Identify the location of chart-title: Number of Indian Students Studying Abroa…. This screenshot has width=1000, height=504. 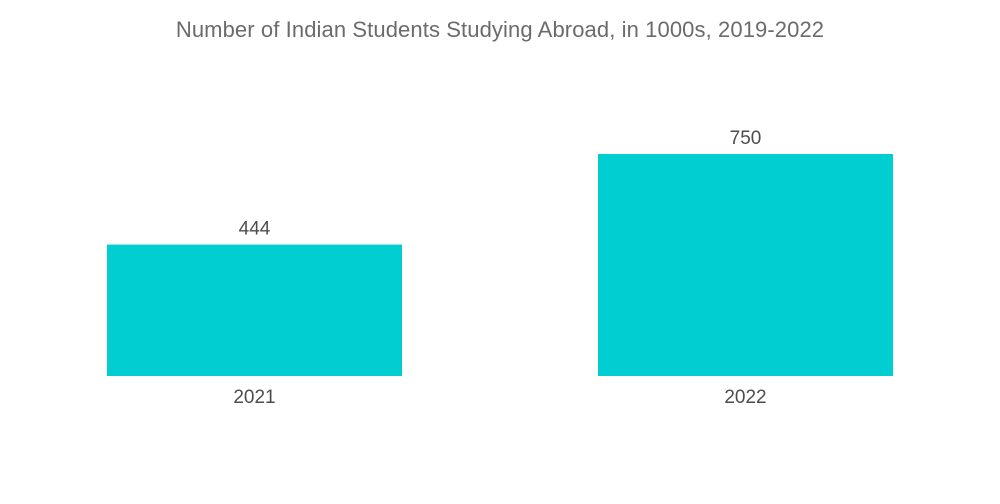
(500, 29).